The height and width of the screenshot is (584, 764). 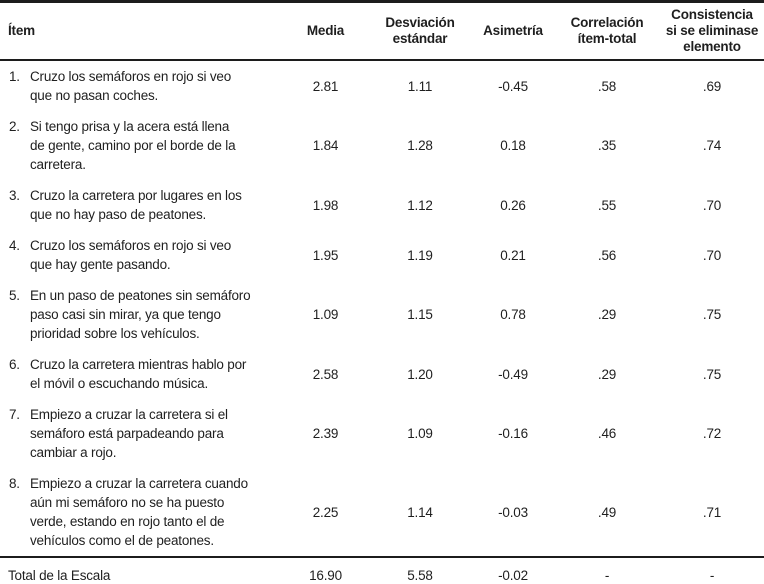 What do you see at coordinates (712, 145) in the screenshot?
I see `consist-value: .74` at bounding box center [712, 145].